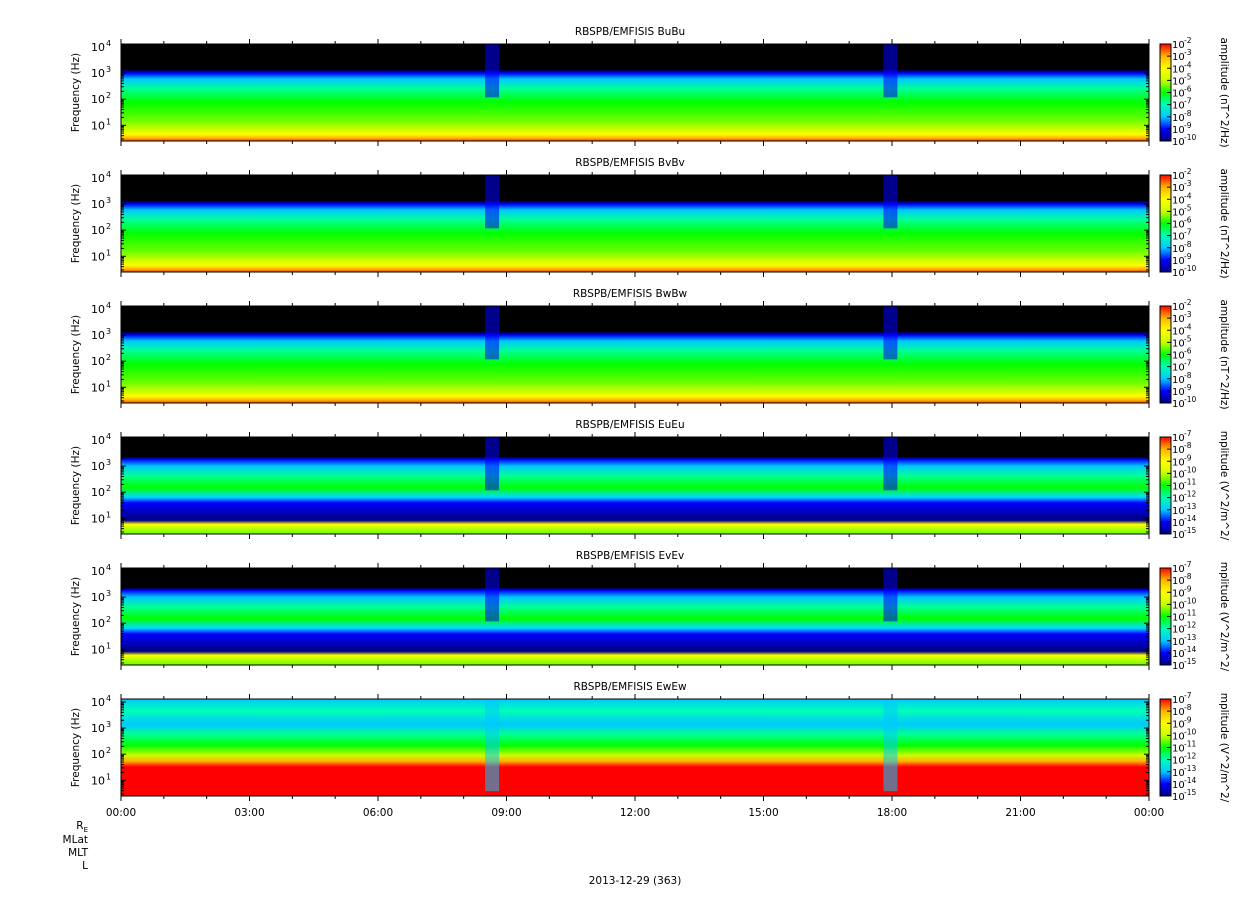 Image resolution: width=1248 pixels, height=899 pixels. What do you see at coordinates (1188, 314) in the screenshot?
I see `colorbar-tick-exponent: -3` at bounding box center [1188, 314].